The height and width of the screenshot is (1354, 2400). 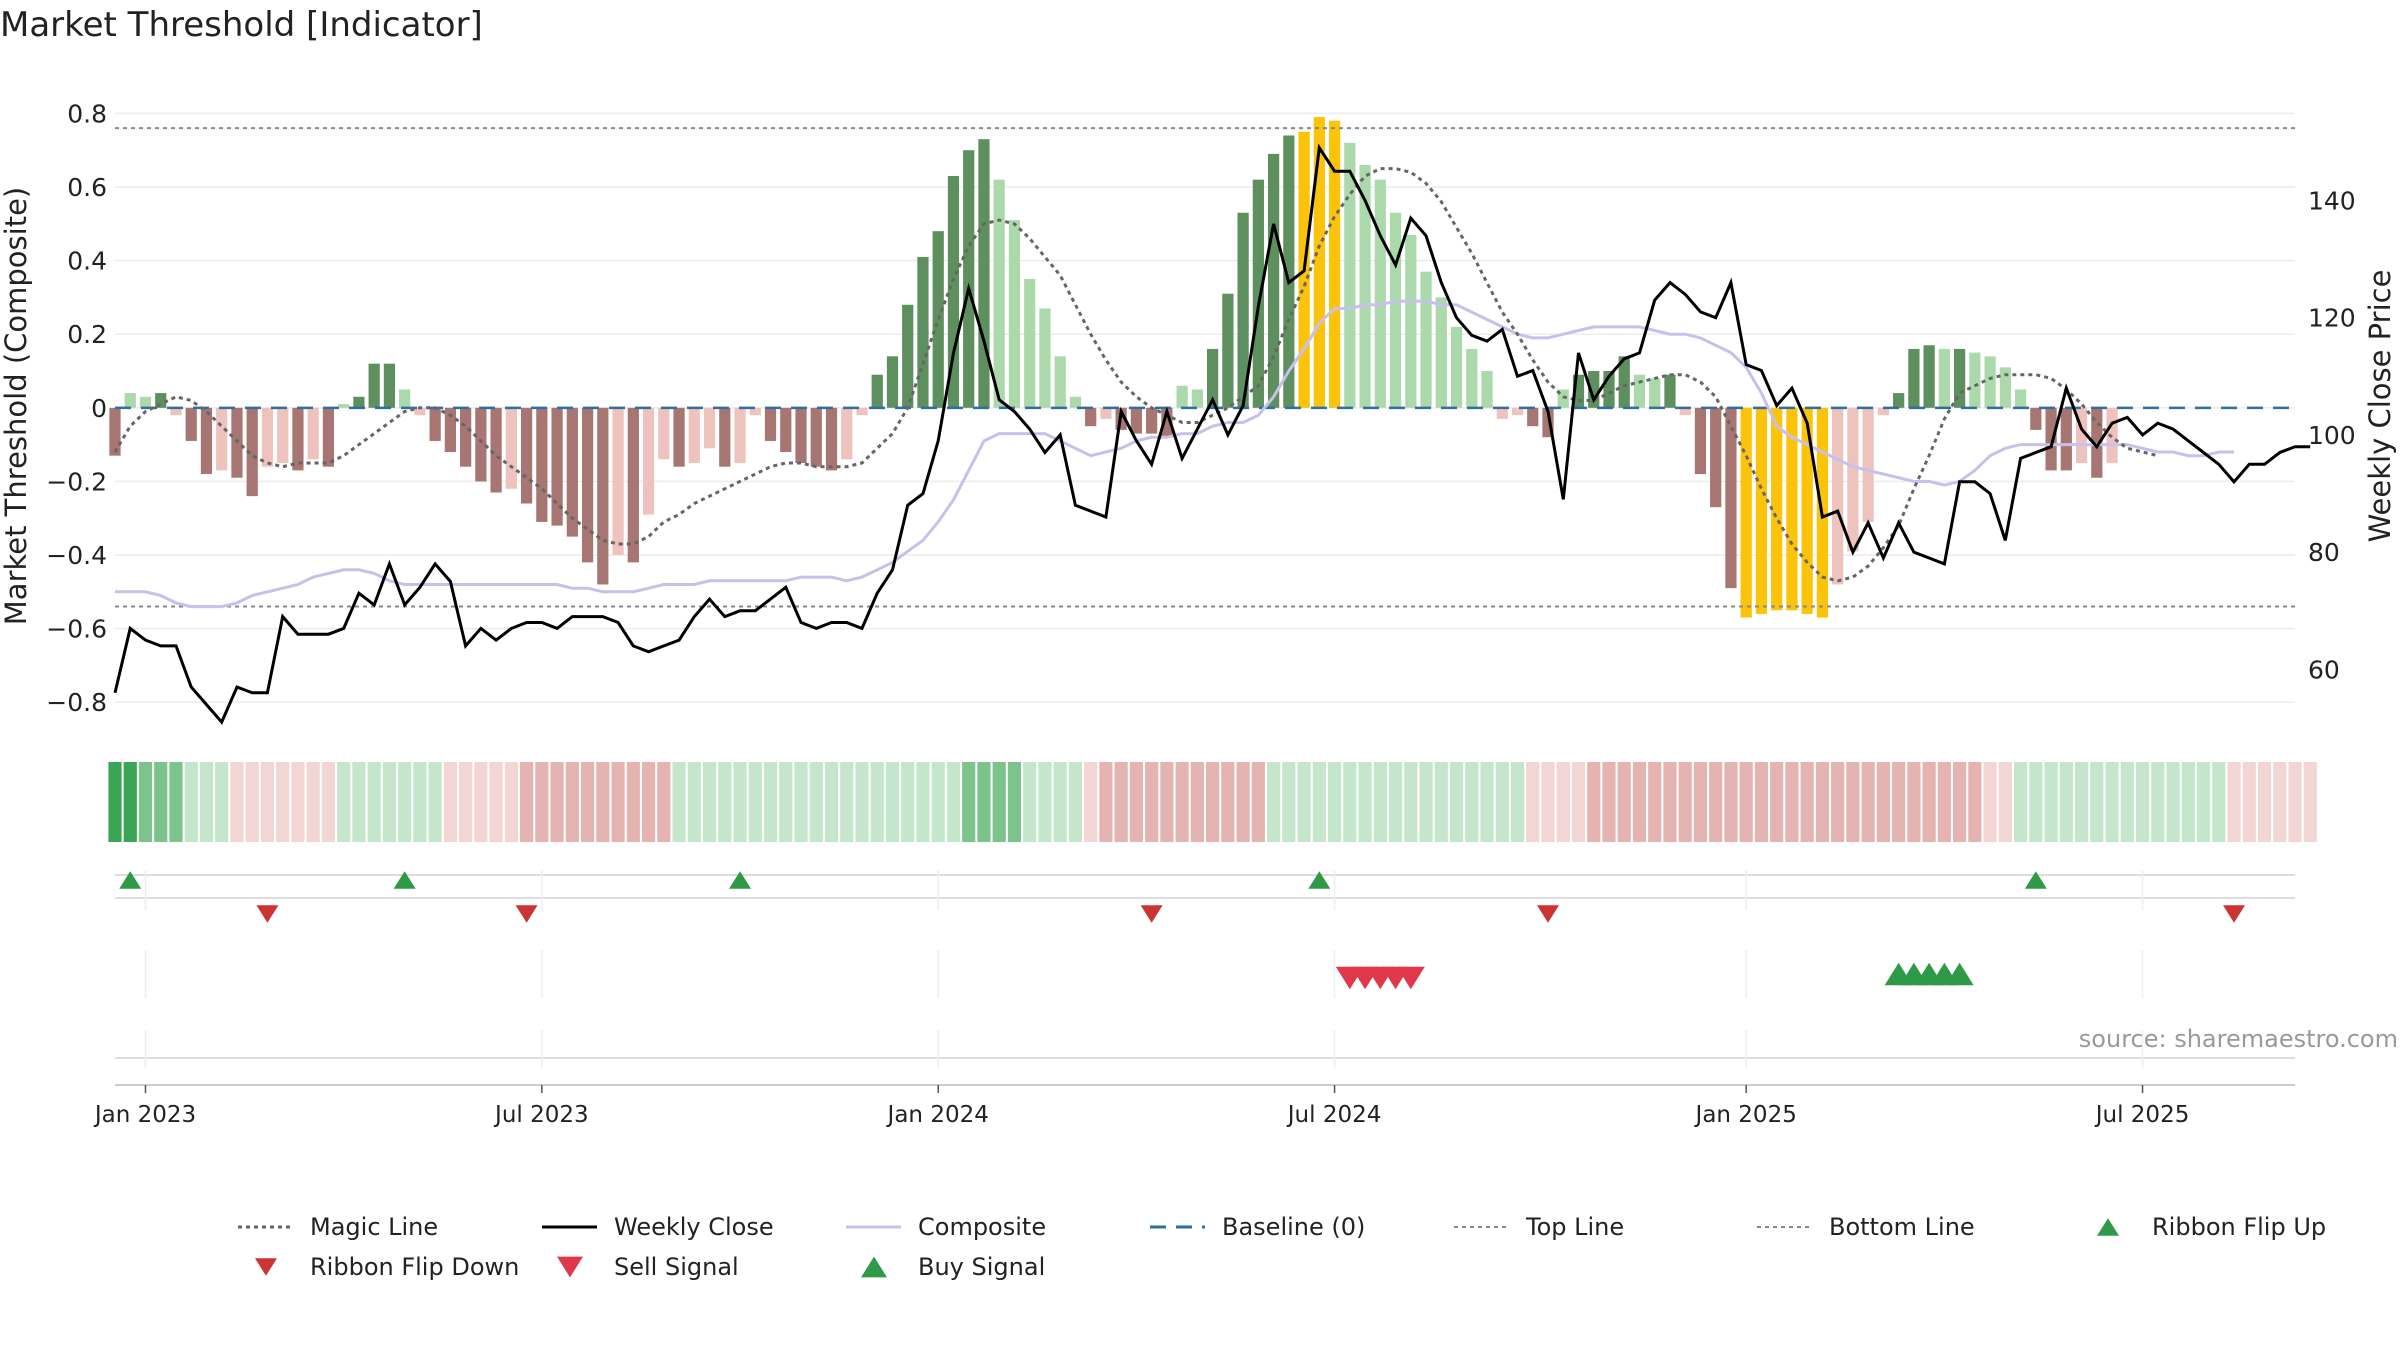 I want to click on y-tick-label: 0.8, so click(x=87, y=113).